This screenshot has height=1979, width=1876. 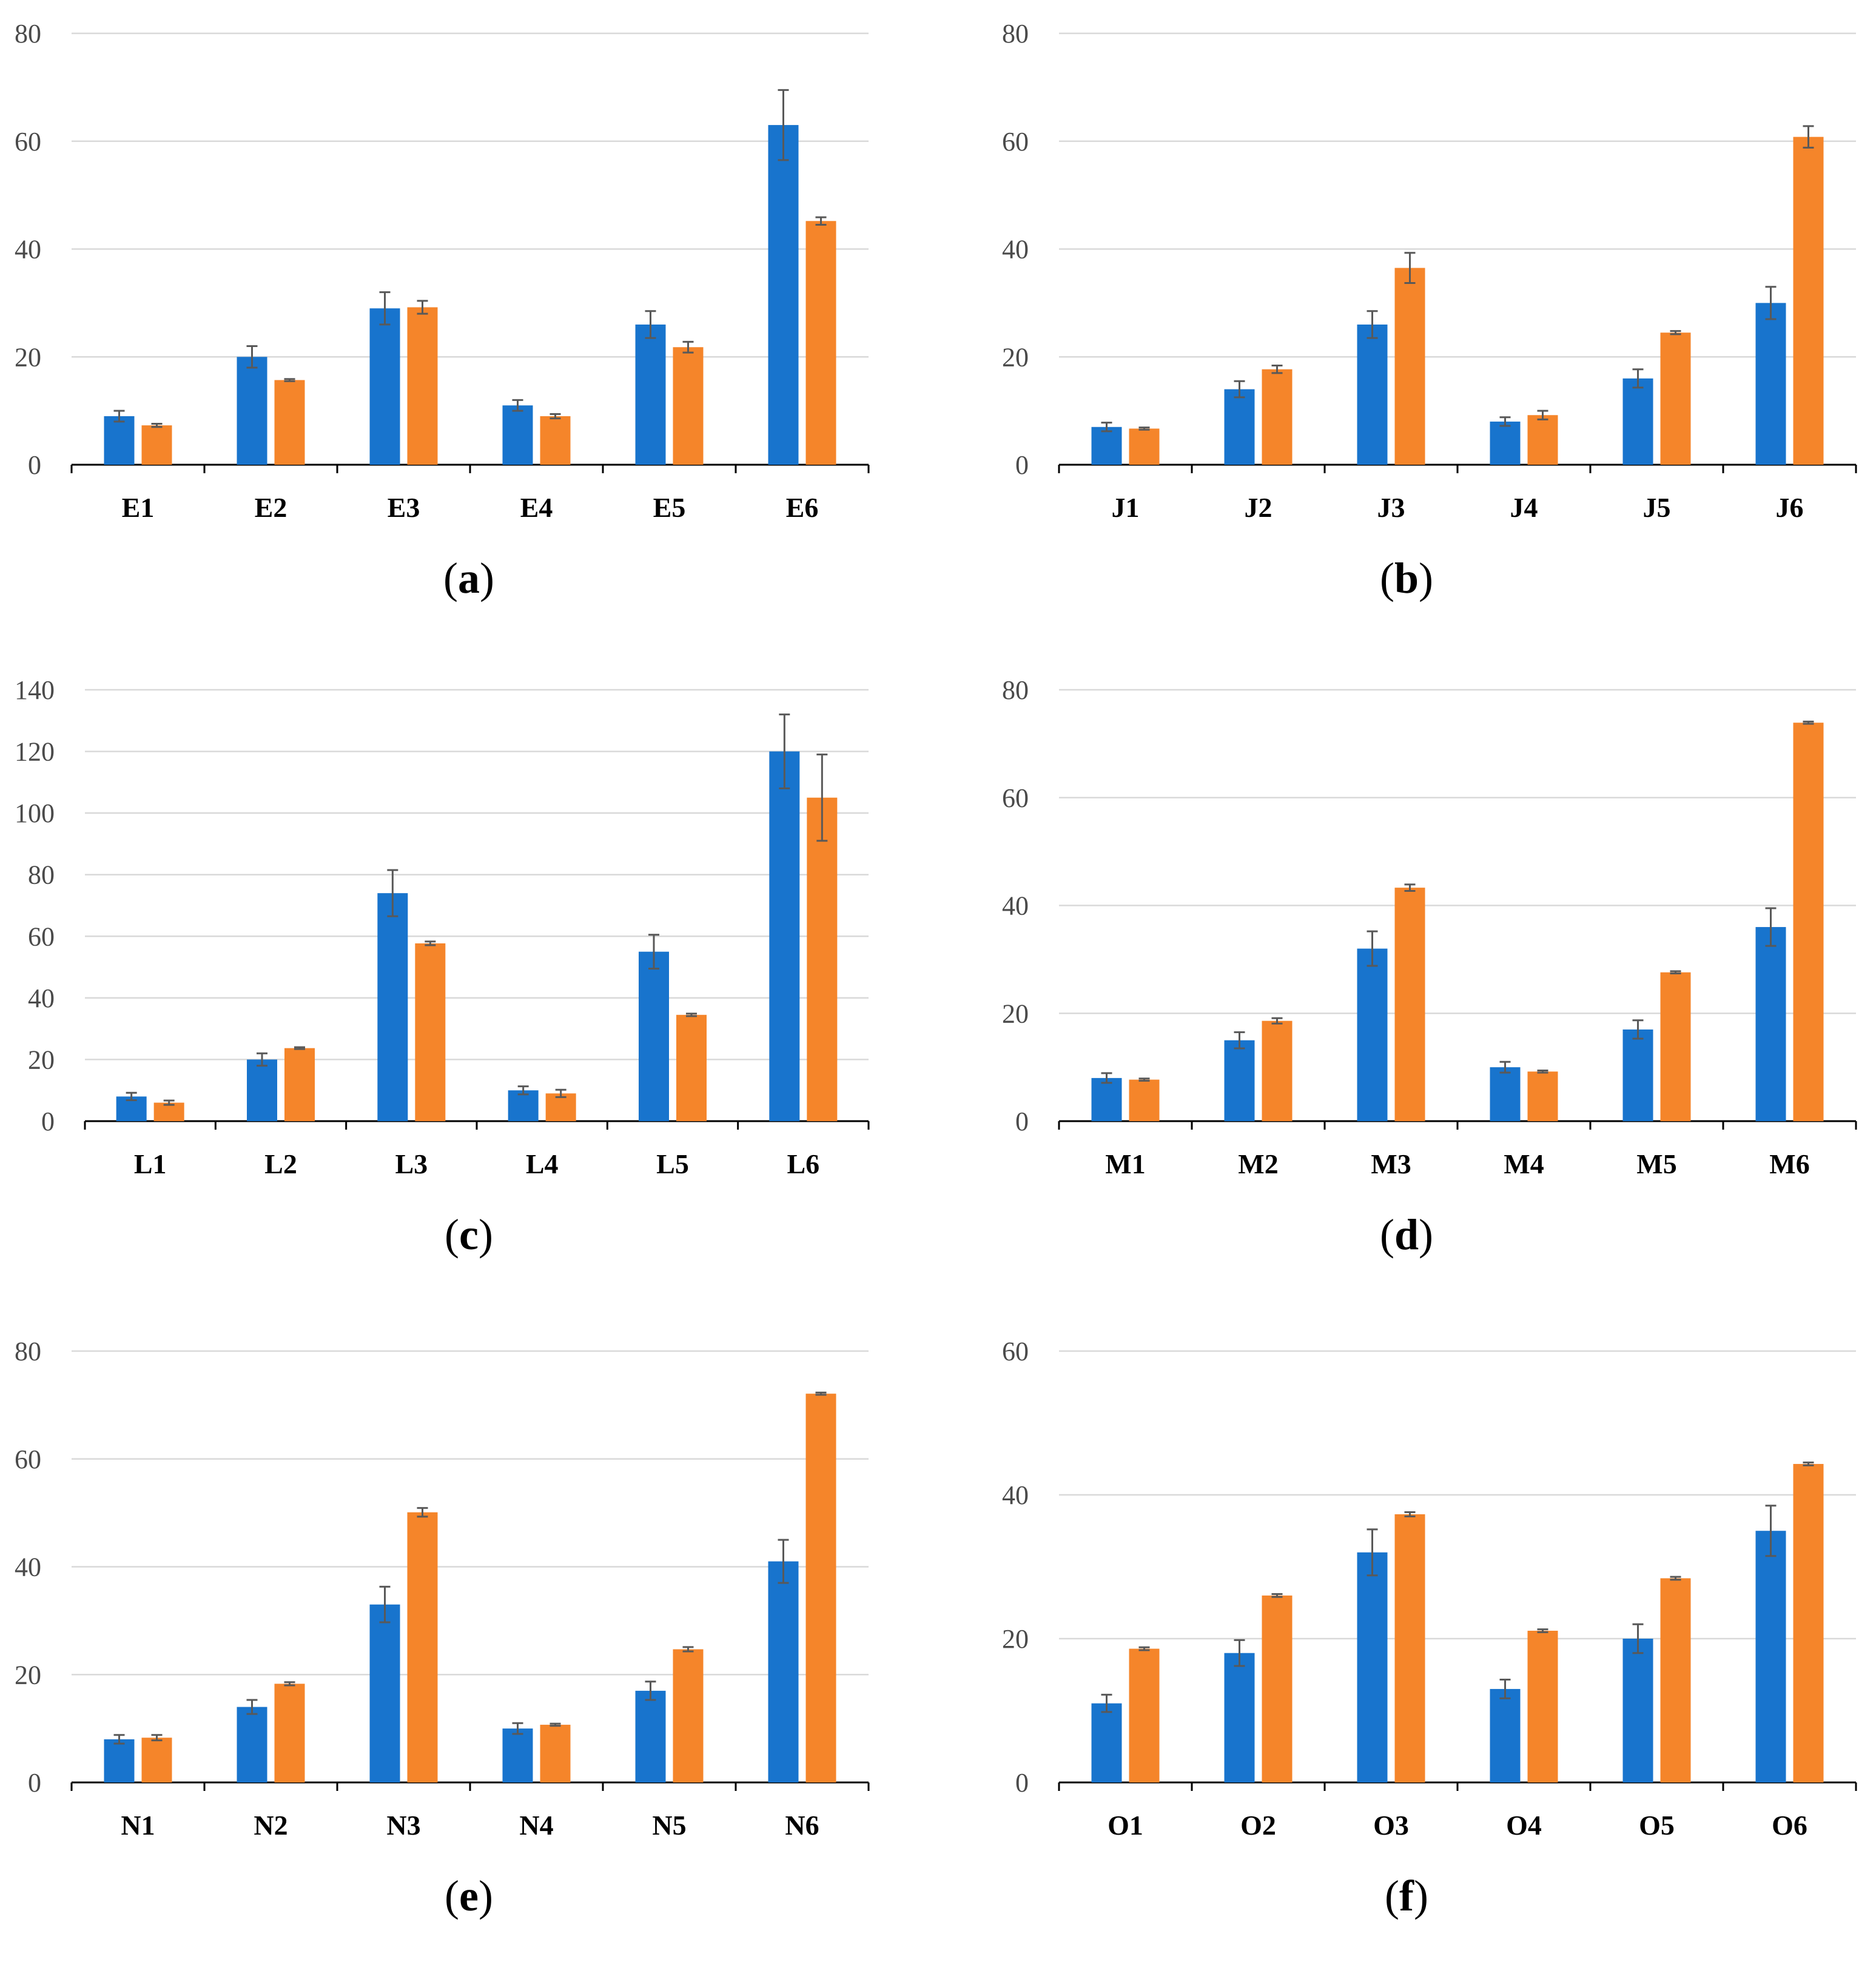 I want to click on x-tick-label: N5, so click(x=669, y=1825).